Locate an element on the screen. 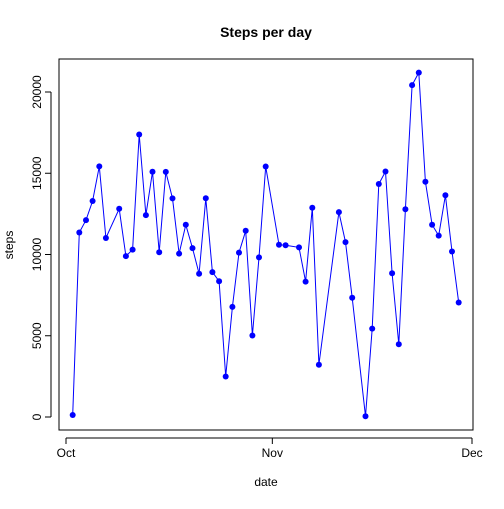  x-tick-label: Nov is located at coordinates (272, 453).